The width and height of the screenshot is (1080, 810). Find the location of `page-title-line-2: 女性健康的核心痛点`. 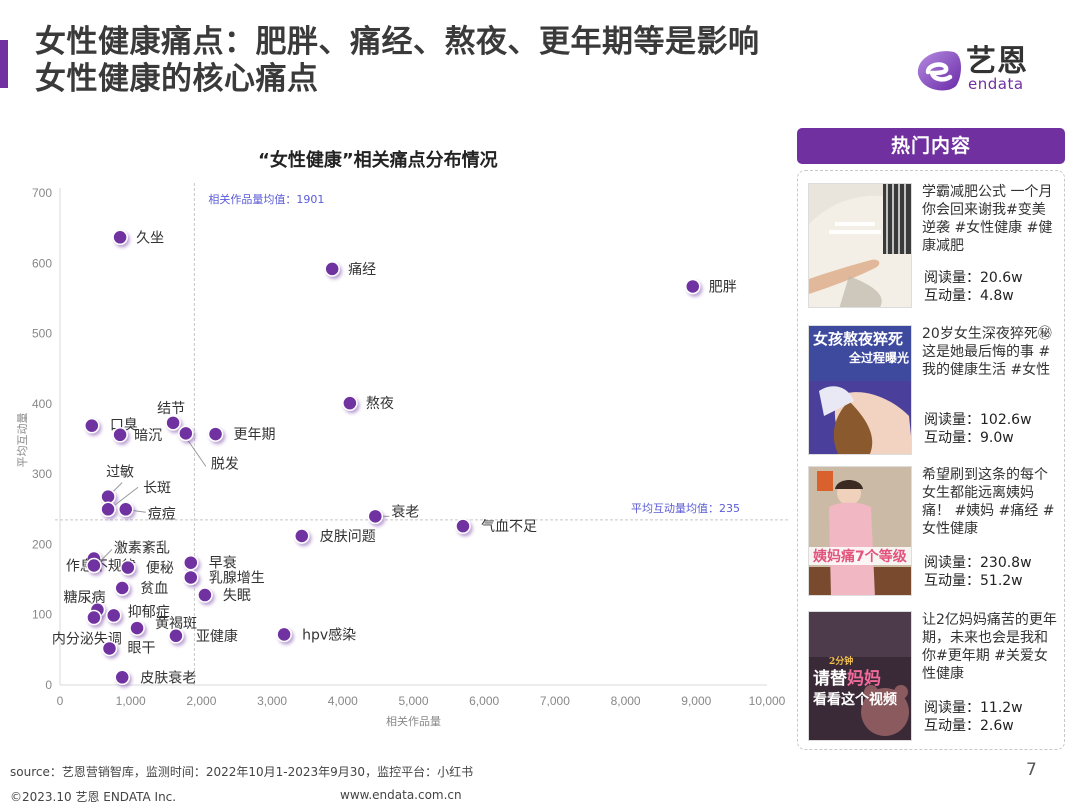

page-title-line-2: 女性健康的核心痛点 is located at coordinates (177, 79).